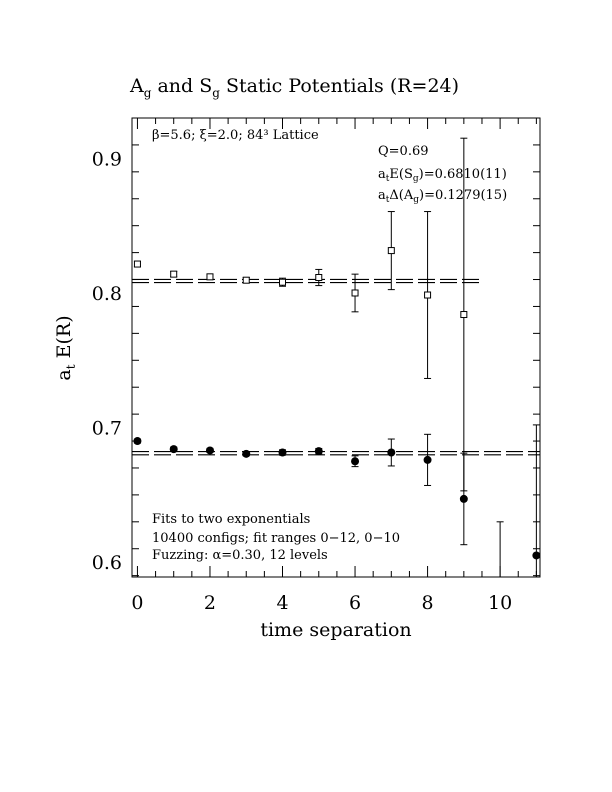  Describe the element at coordinates (107, 294) in the screenshot. I see `y-tick-label: 0.8` at that location.